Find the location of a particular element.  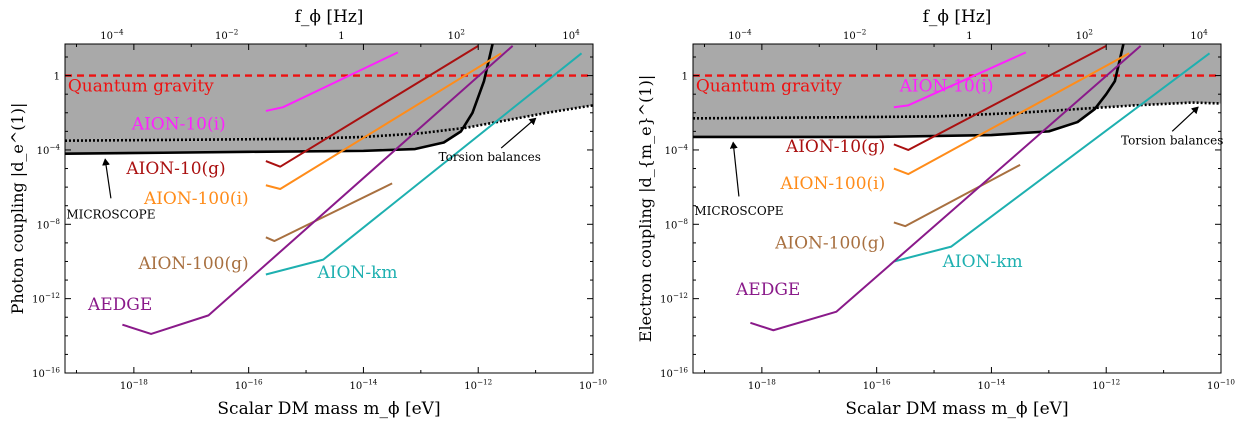

photon-label-torsion-balances: Torsion balances is located at coordinates (490, 157).